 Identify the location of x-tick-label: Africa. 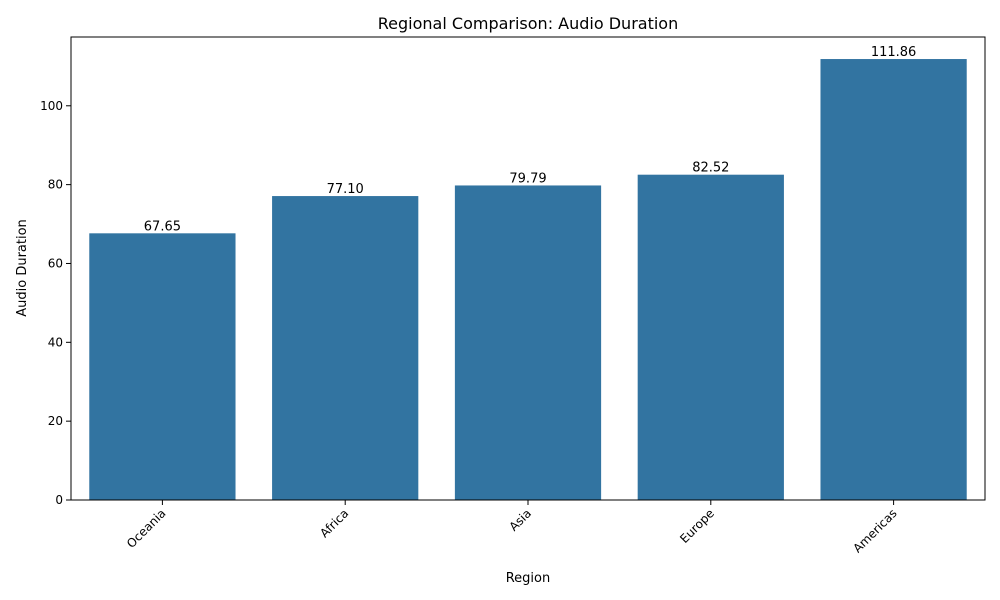
(334, 523).